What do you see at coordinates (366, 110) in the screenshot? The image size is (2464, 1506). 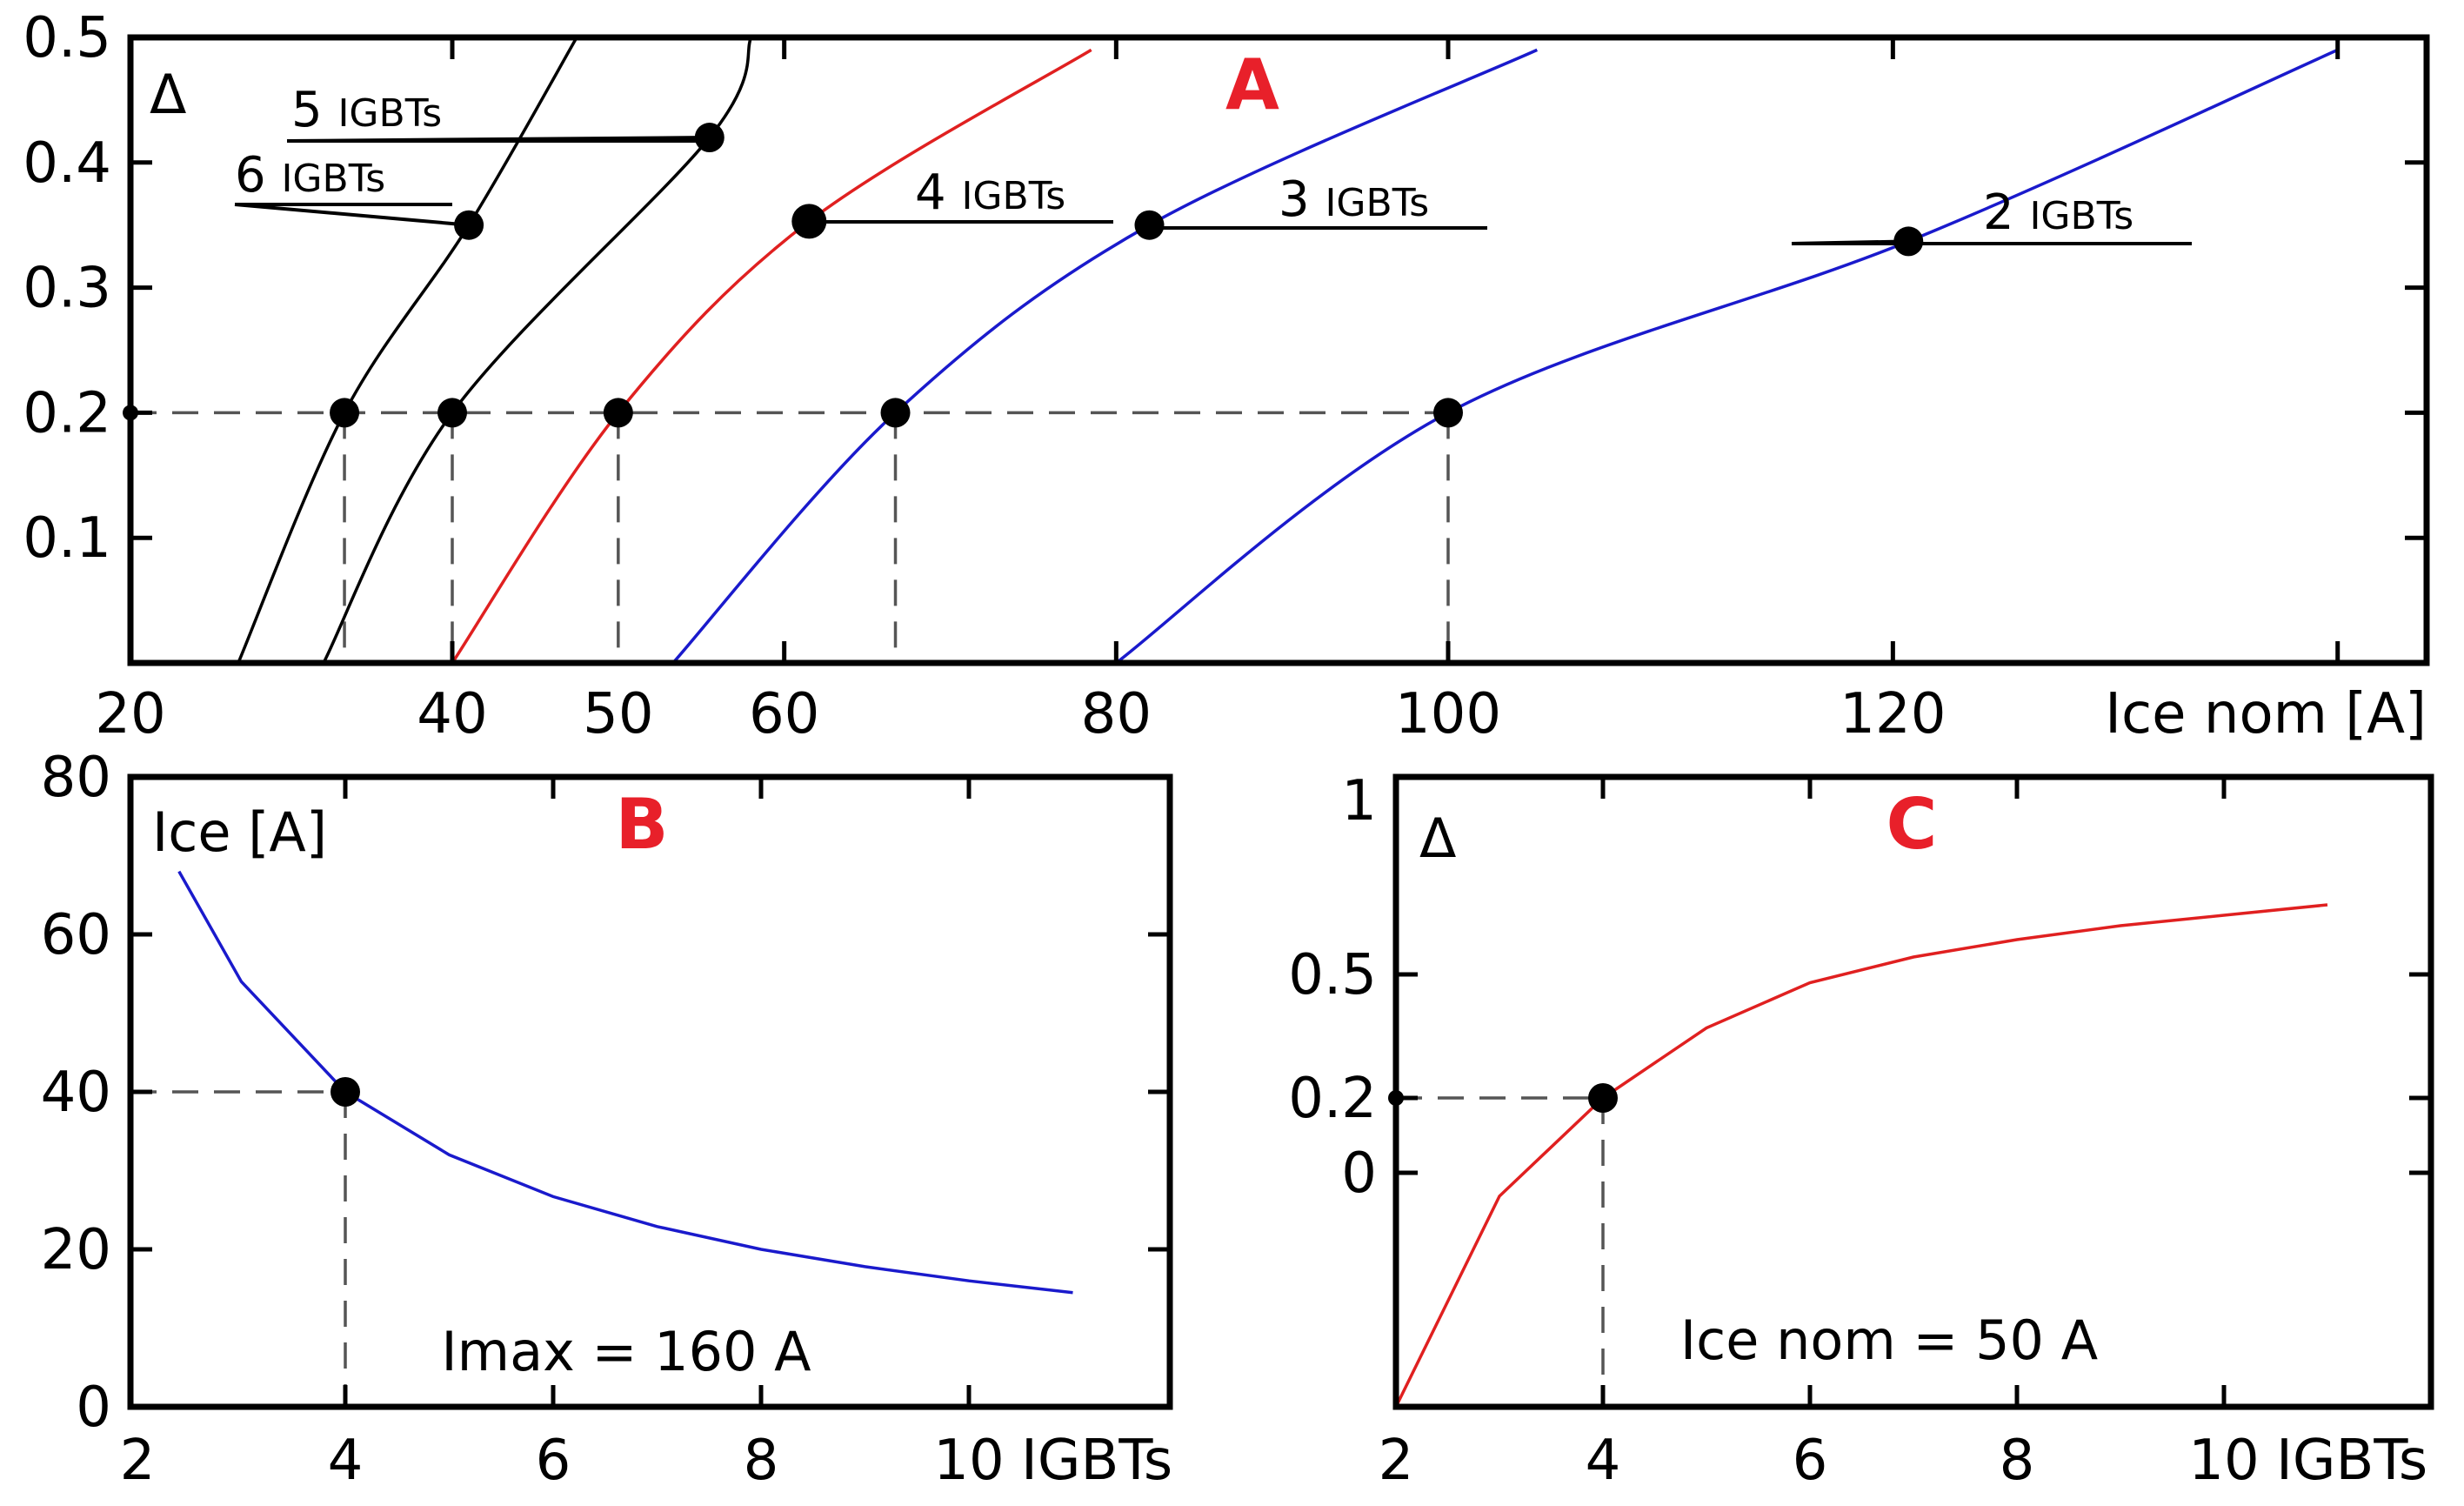 I see `series-label-5-igbts: 5 IGBTs` at bounding box center [366, 110].